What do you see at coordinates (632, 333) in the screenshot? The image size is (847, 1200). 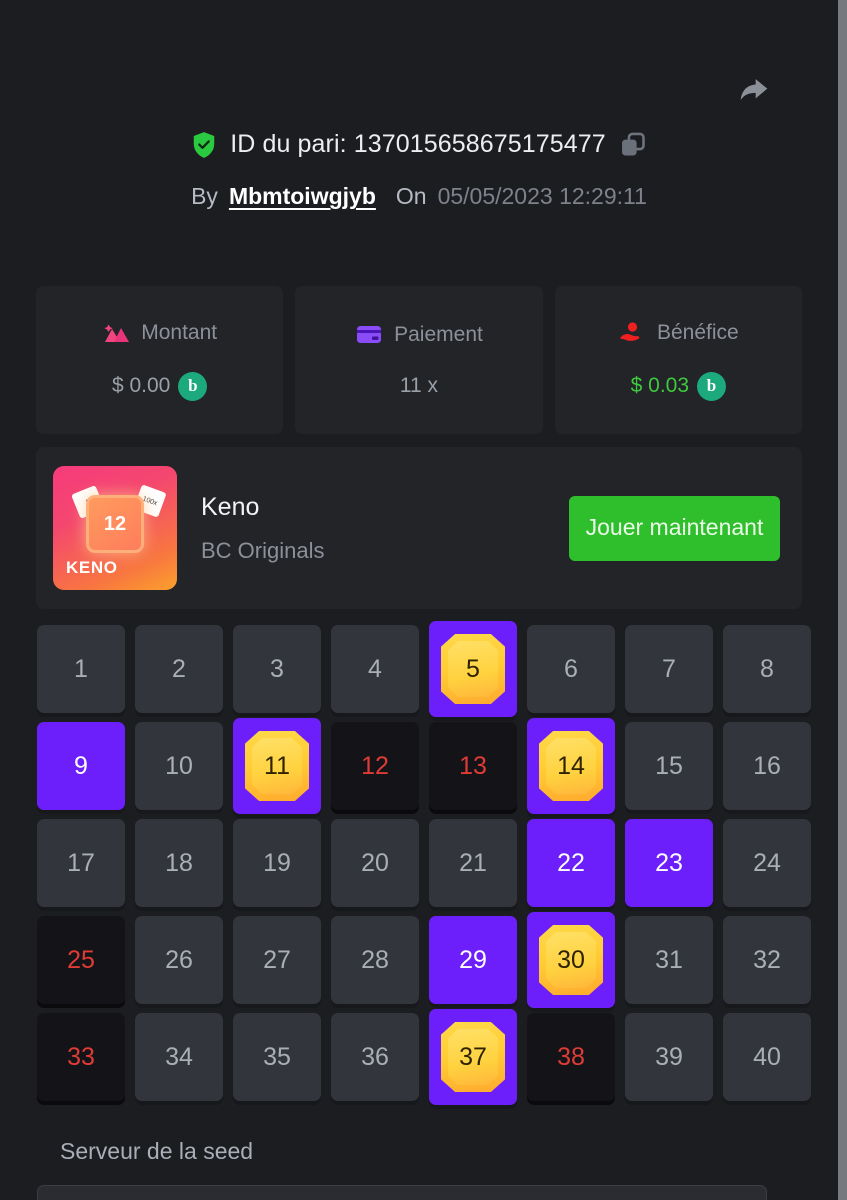 I see `hand-coin-icon` at bounding box center [632, 333].